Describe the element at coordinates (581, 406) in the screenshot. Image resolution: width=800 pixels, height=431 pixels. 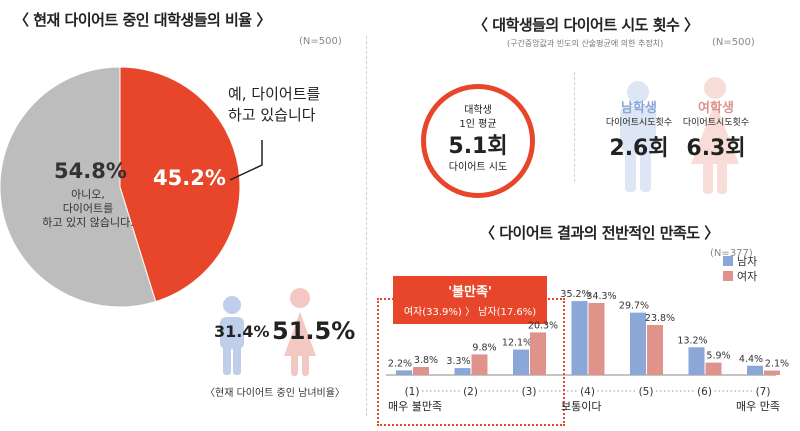
I see `axis-label-neutral: 보통이다` at that location.